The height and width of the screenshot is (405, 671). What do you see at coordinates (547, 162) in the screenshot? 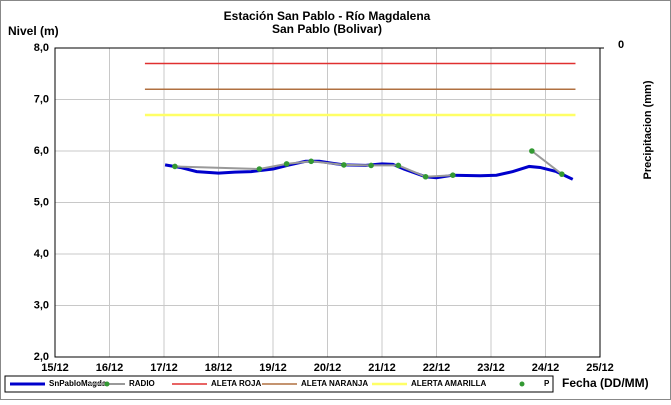
I see `series-line` at bounding box center [547, 162].